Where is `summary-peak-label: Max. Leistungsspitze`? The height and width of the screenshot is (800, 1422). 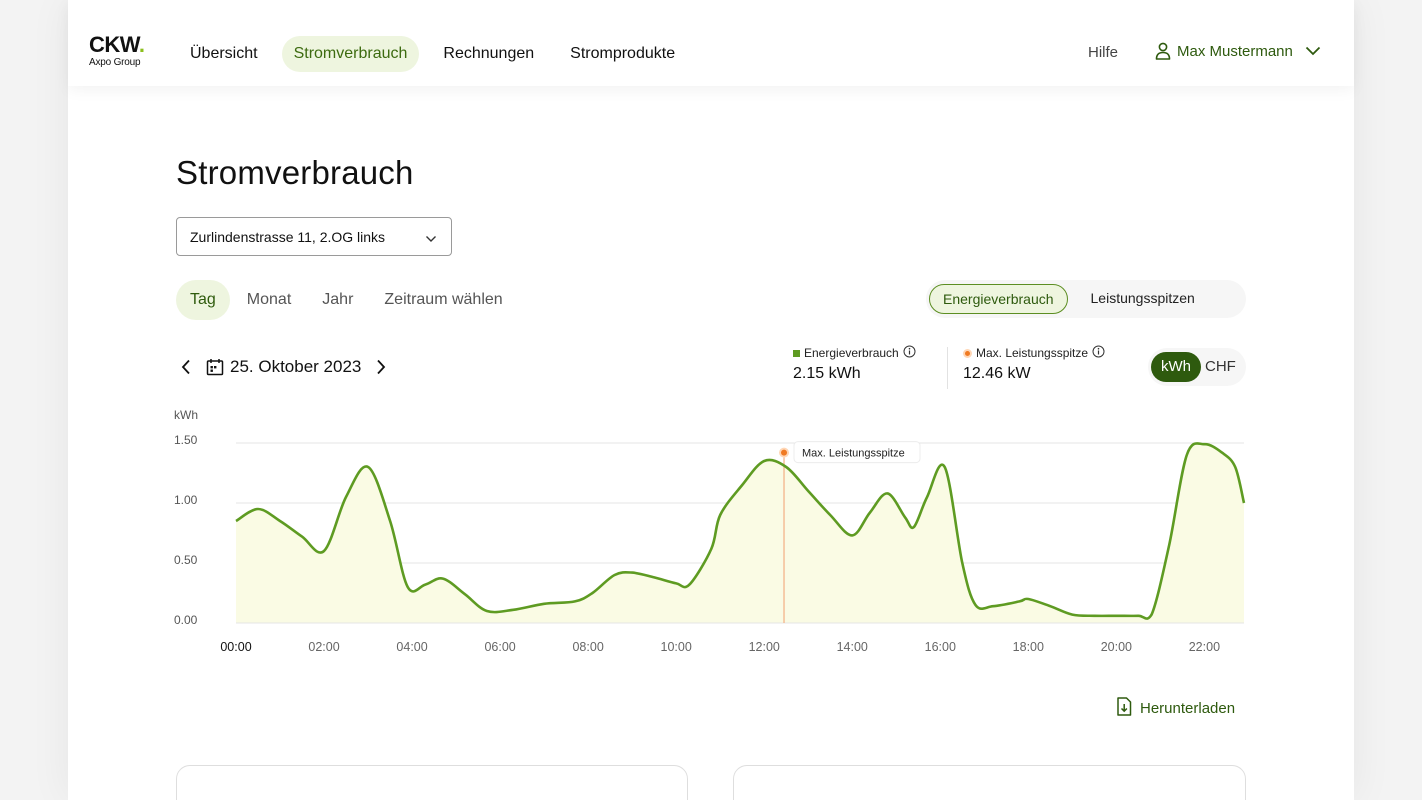 summary-peak-label: Max. Leistungsspitze is located at coordinates (1032, 353).